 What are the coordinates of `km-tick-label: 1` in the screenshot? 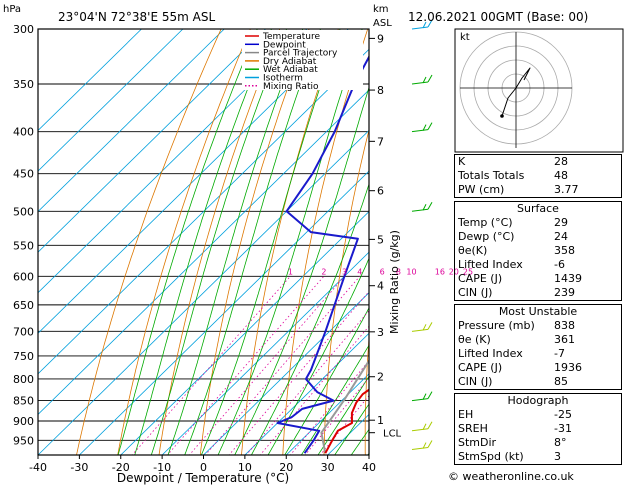 It's located at (380, 420).